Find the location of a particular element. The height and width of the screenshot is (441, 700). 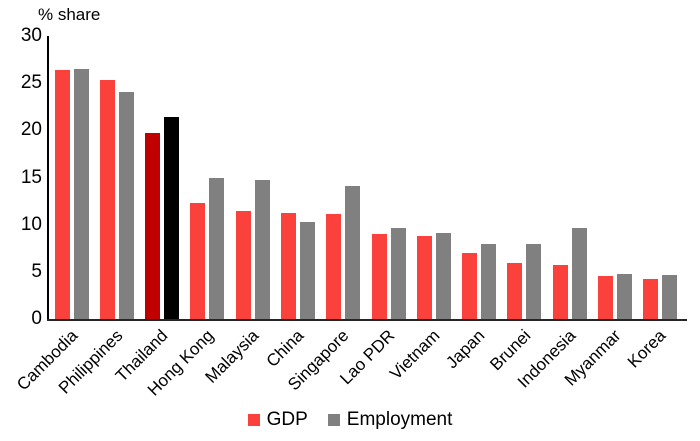

y-tick-label: 20 is located at coordinates (31, 130).